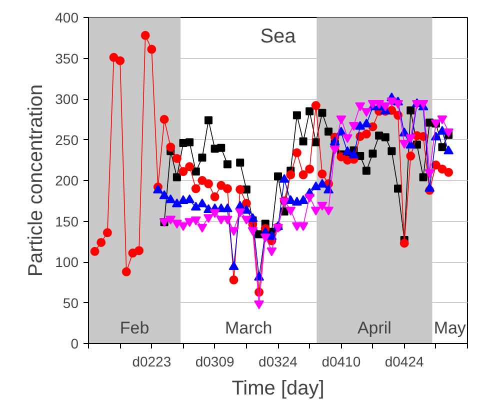 This screenshot has height=410, width=486. What do you see at coordinates (404, 362) in the screenshot?
I see `x-tick-label: d0424` at bounding box center [404, 362].